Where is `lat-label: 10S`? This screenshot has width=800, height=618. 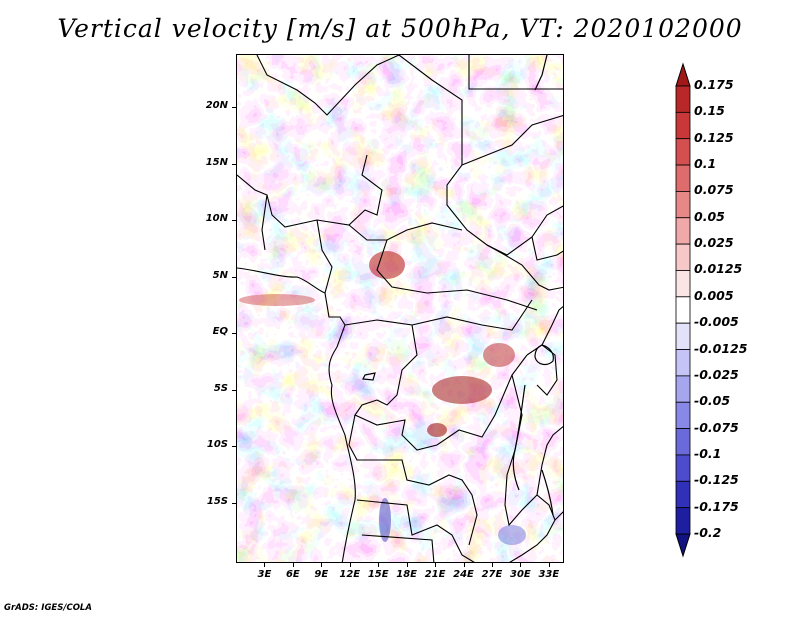 lat-label: 10S is located at coordinates (217, 445).